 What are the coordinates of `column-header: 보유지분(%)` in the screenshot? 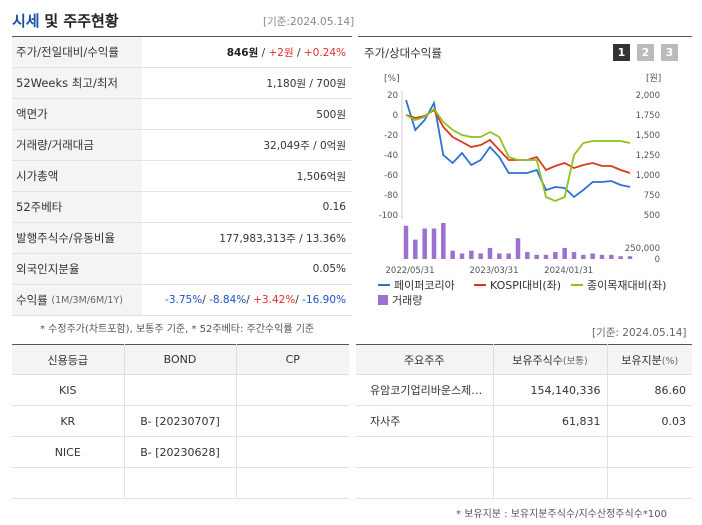 It's located at (649, 359).